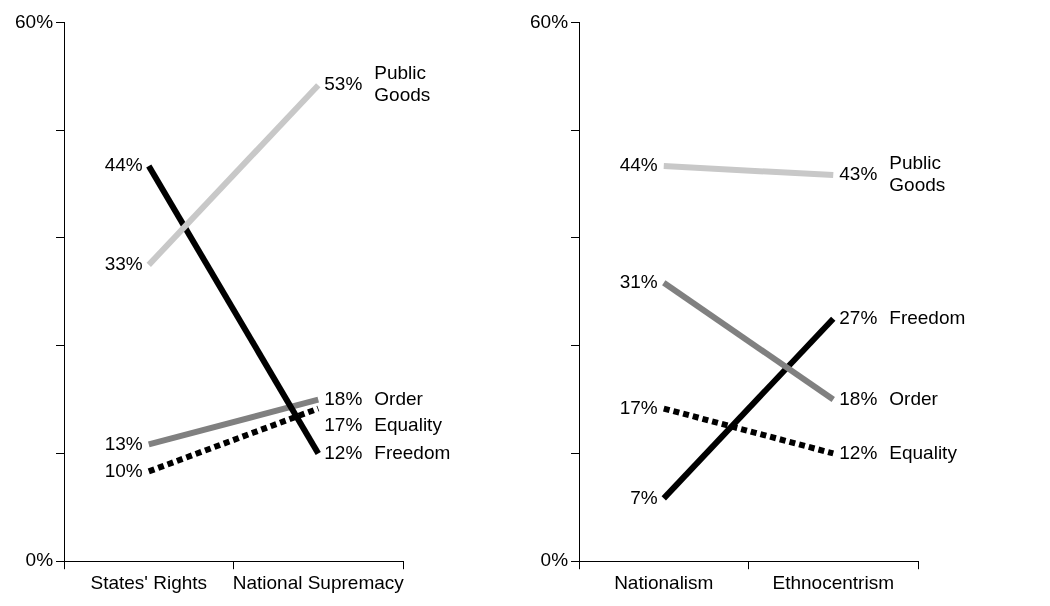 The width and height of the screenshot is (1050, 606). I want to click on data-label: 53%, so click(343, 84).